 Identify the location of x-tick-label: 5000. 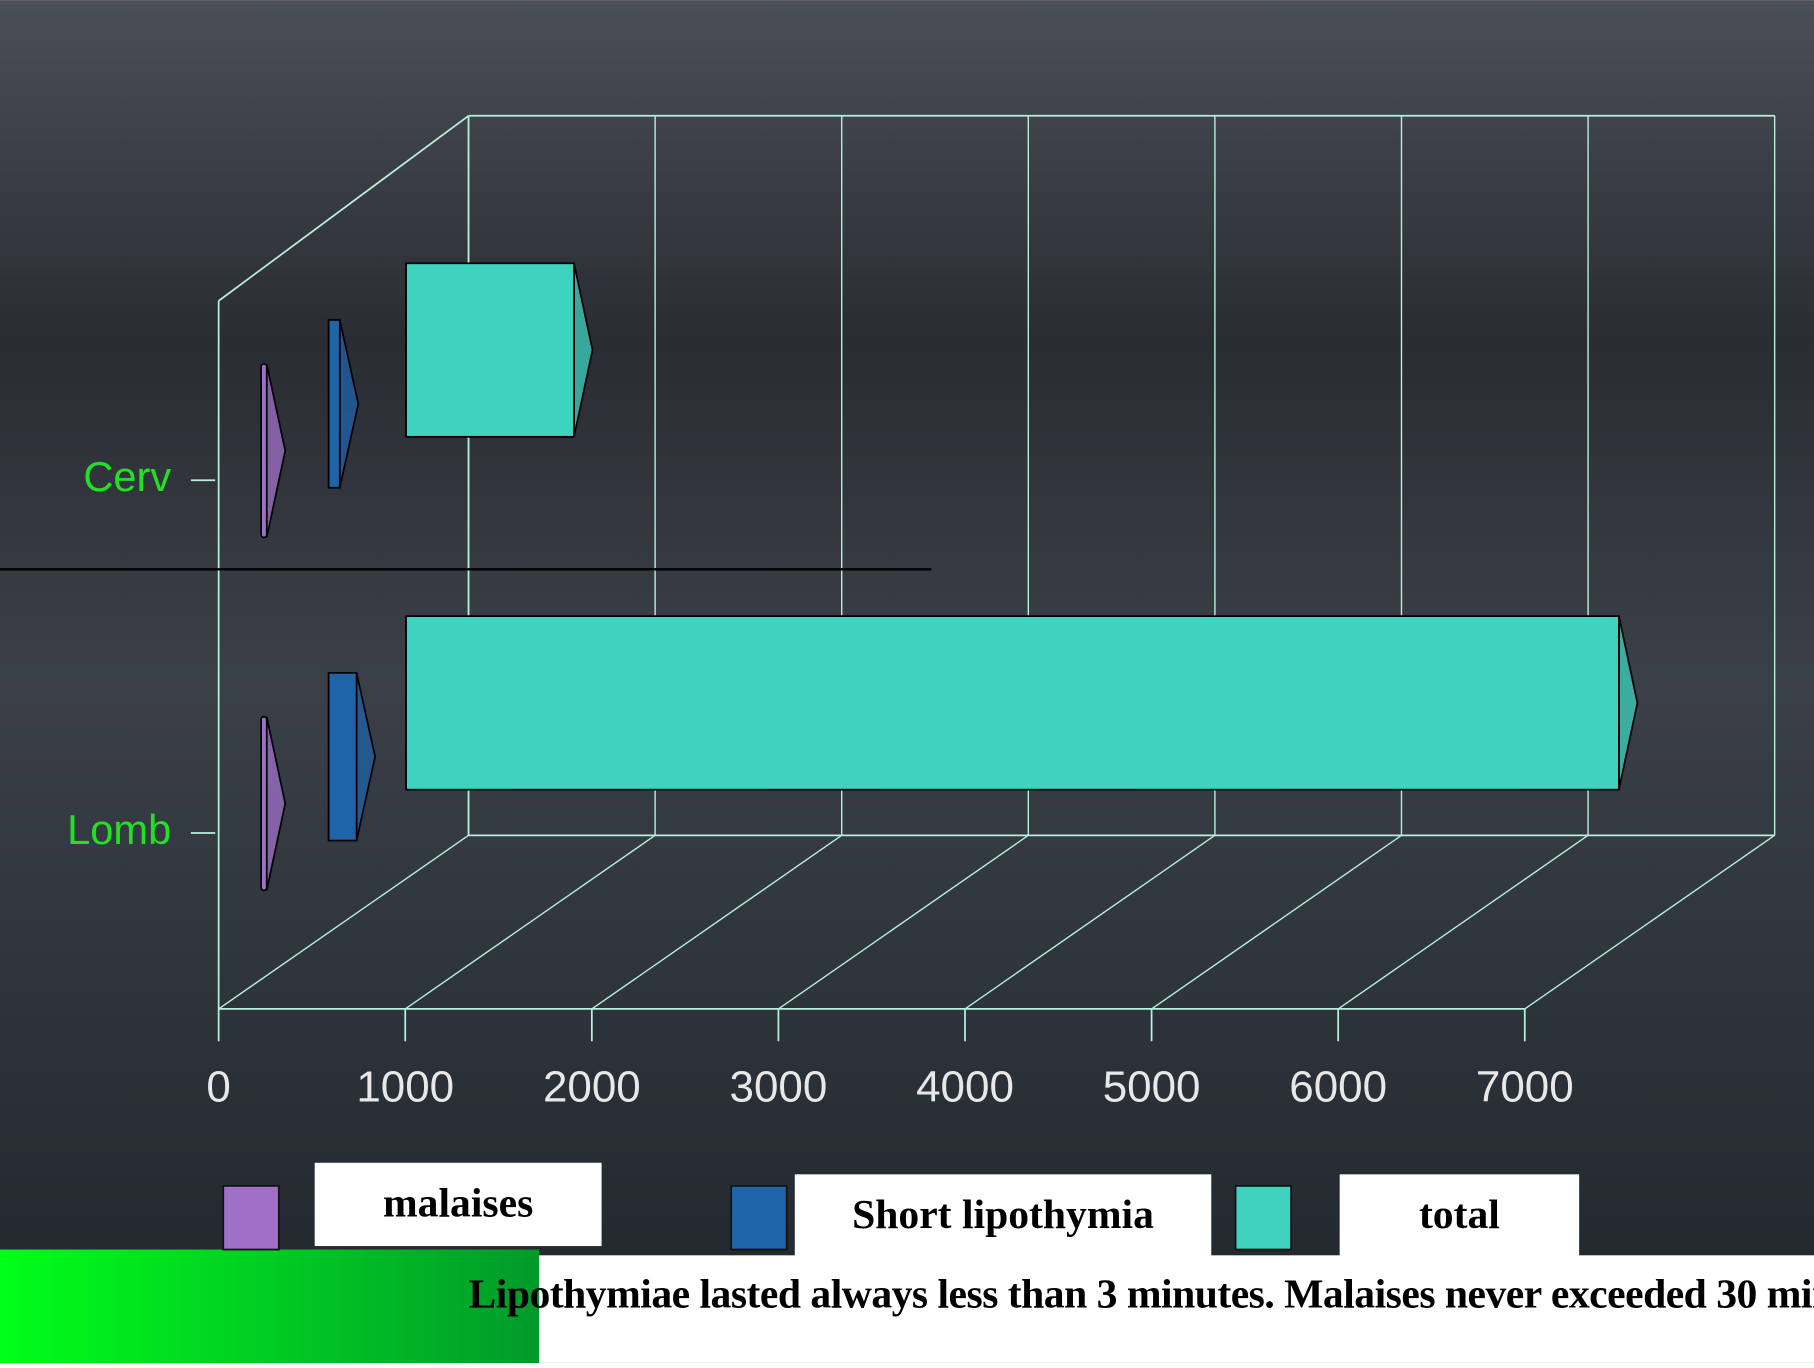
(1152, 1086).